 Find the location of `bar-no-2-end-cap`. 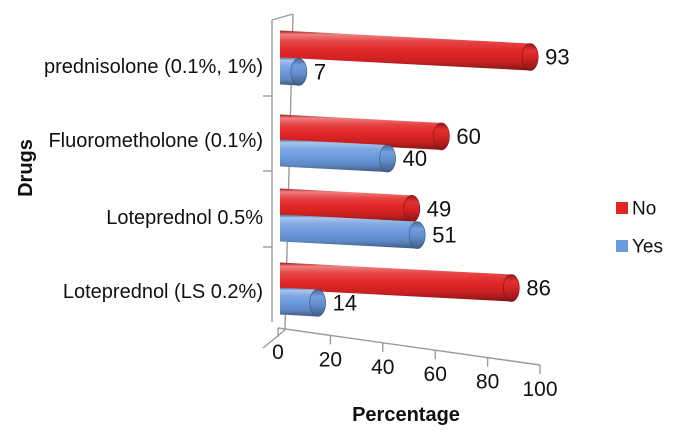

bar-no-2-end-cap is located at coordinates (412, 209).